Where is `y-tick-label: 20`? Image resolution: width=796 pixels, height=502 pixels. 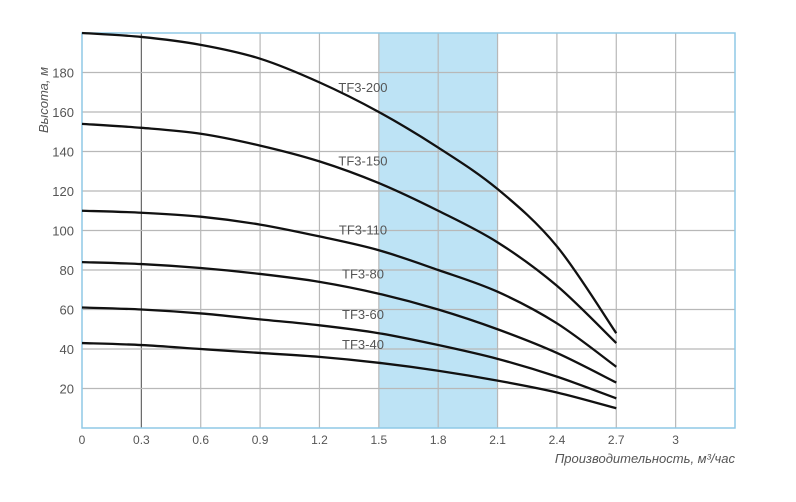
y-tick-label: 20 is located at coordinates (67, 389).